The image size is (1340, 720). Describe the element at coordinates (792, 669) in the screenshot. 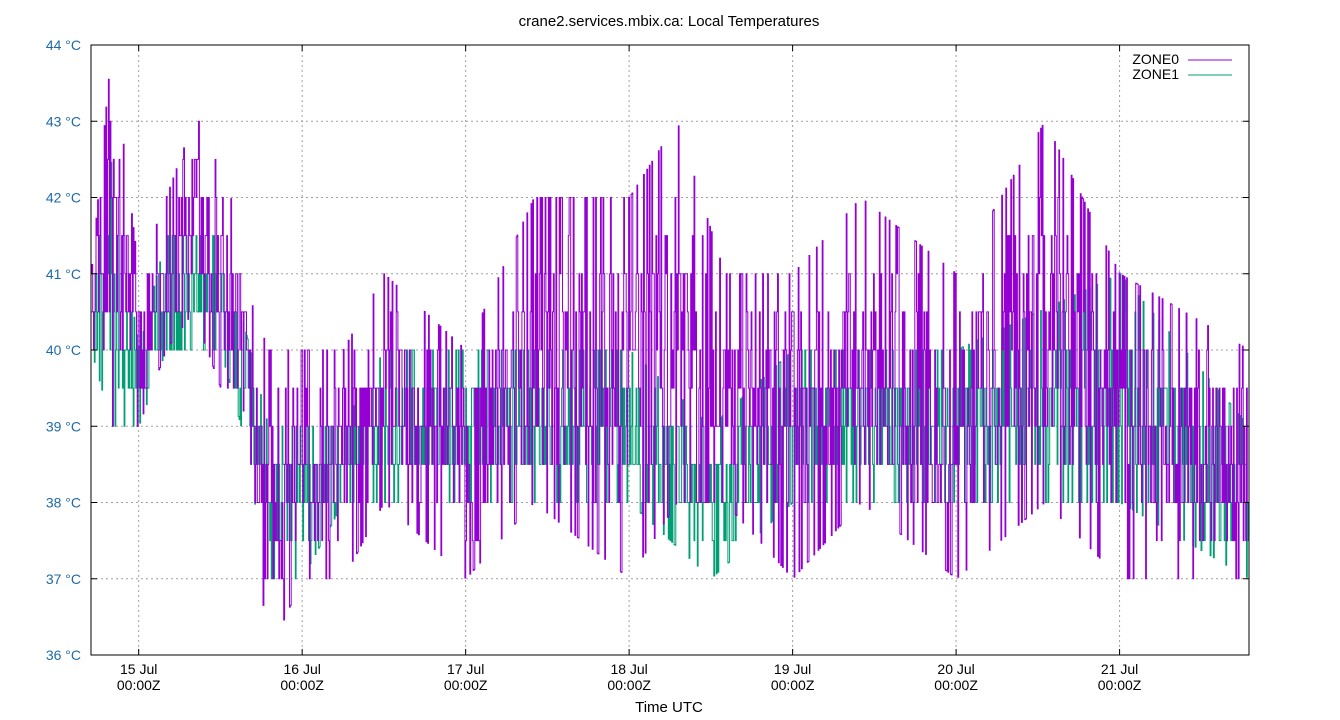

I see `x-tick-day: 19 Jul` at that location.